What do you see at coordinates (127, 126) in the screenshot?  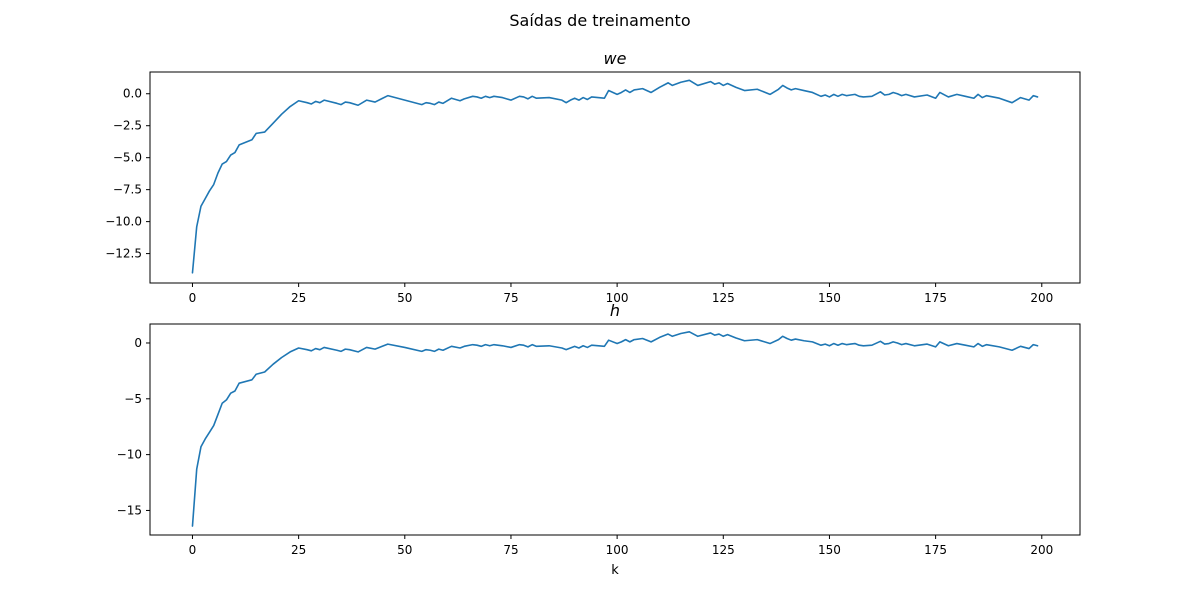 I see `y-tick-label: −2.5` at bounding box center [127, 126].